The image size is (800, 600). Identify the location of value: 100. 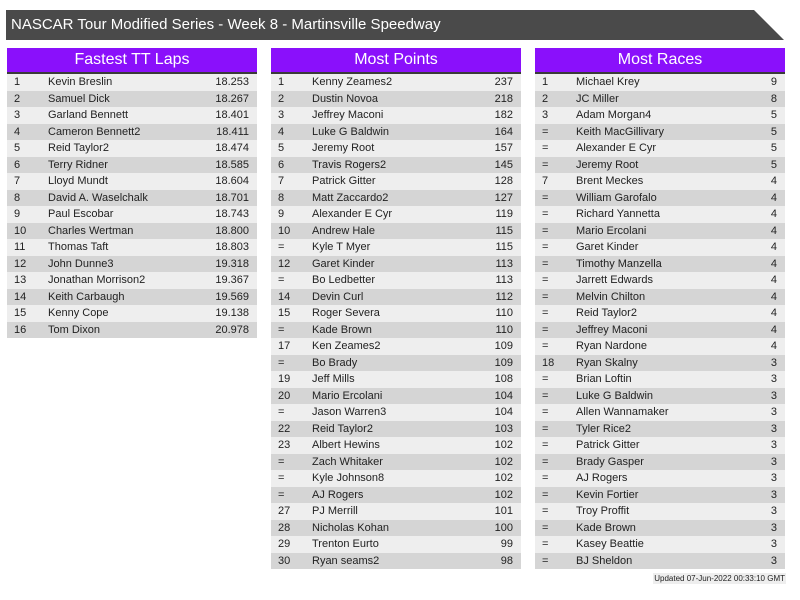
(503, 527).